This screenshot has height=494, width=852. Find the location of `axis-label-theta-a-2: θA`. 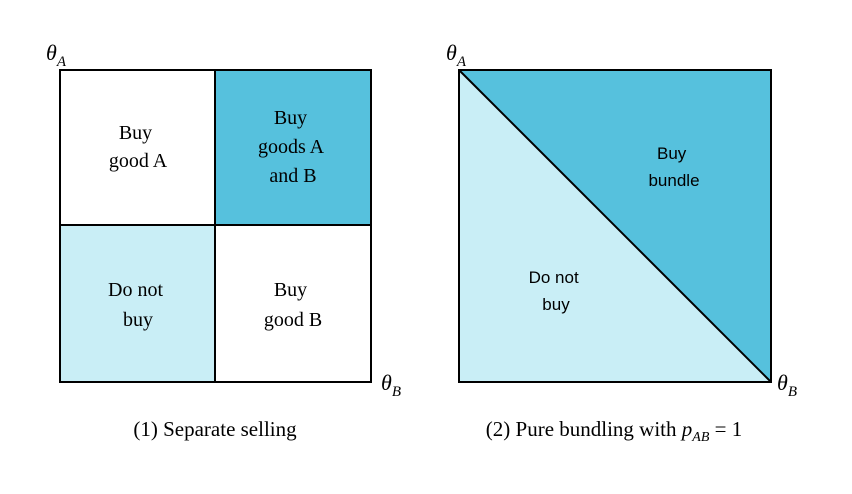

axis-label-theta-a-2: θA is located at coordinates (456, 55).